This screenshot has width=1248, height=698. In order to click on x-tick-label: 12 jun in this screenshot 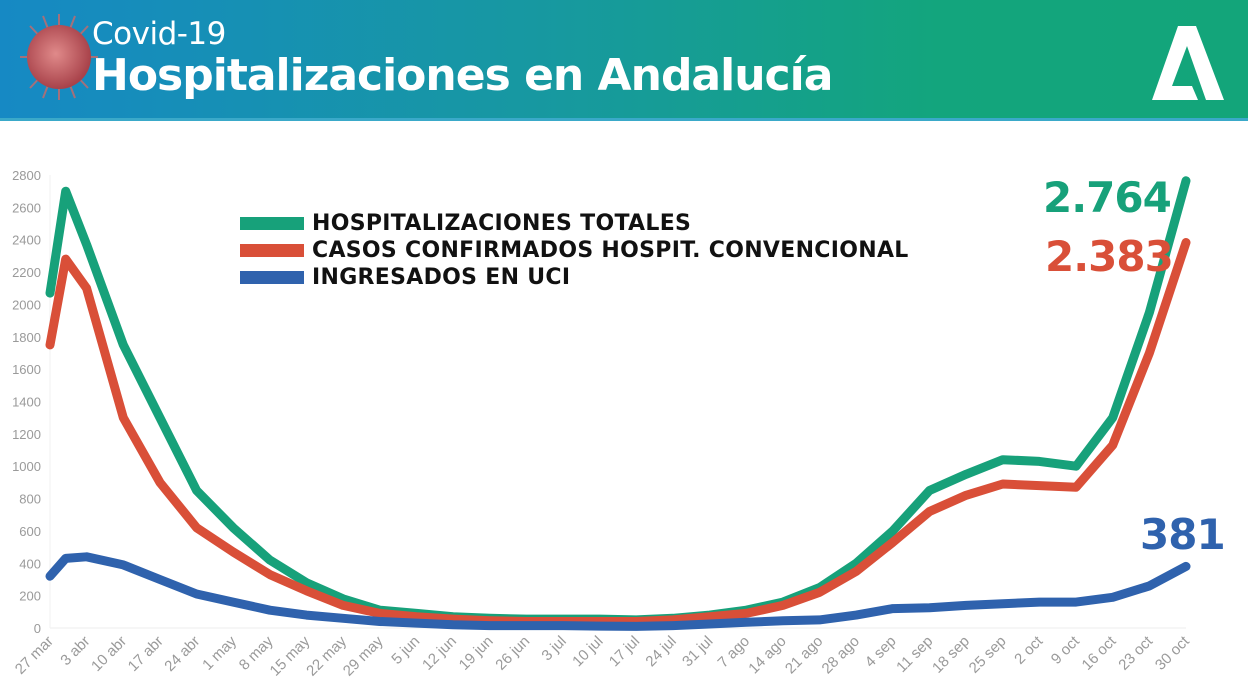, I will do `click(439, 653)`.